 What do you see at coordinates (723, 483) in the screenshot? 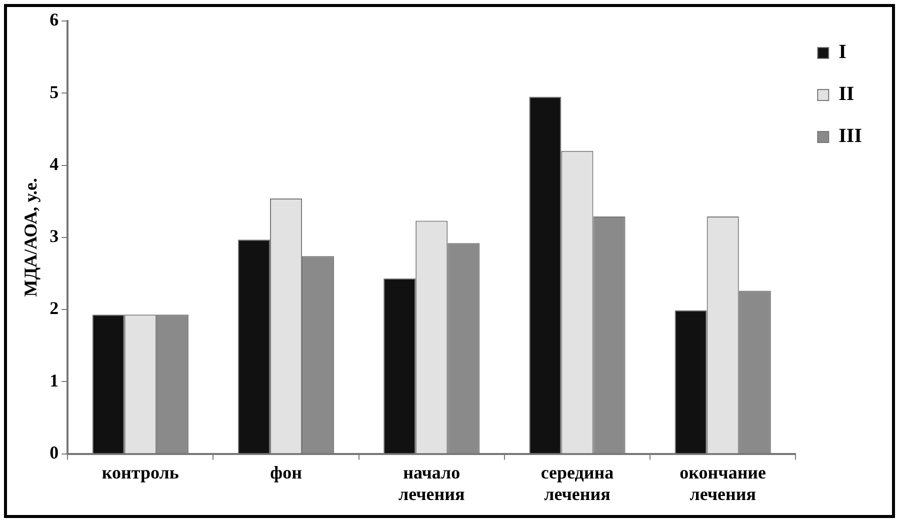
I see `x-tick-label: окончание лечения` at bounding box center [723, 483].